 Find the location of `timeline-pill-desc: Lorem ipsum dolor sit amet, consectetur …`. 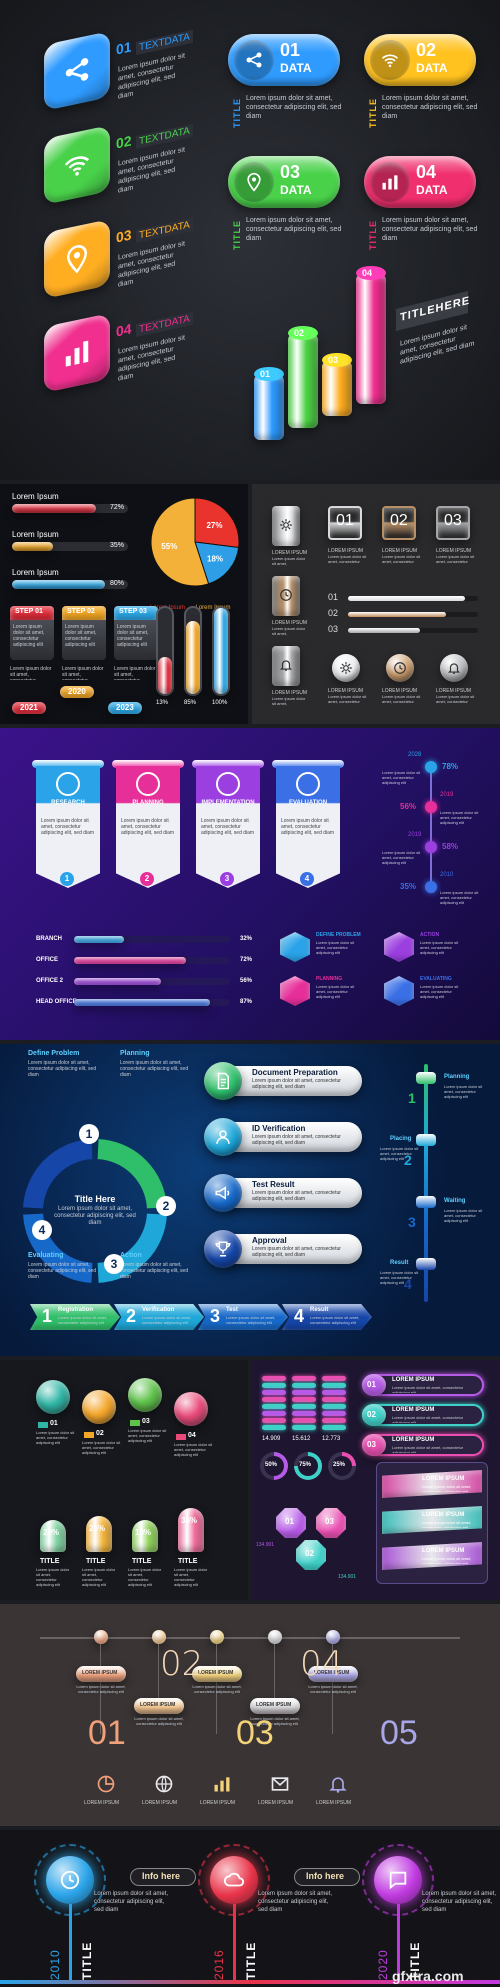

timeline-pill-desc: Lorem ipsum dolor sit amet, consectetur … is located at coordinates (333, 1689).